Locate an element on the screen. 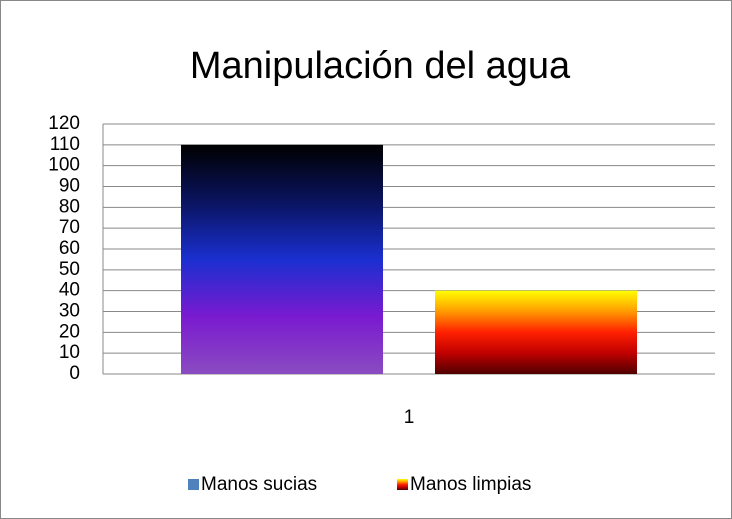 This screenshot has height=519, width=732. y-tick-label: 120 is located at coordinates (64, 123).